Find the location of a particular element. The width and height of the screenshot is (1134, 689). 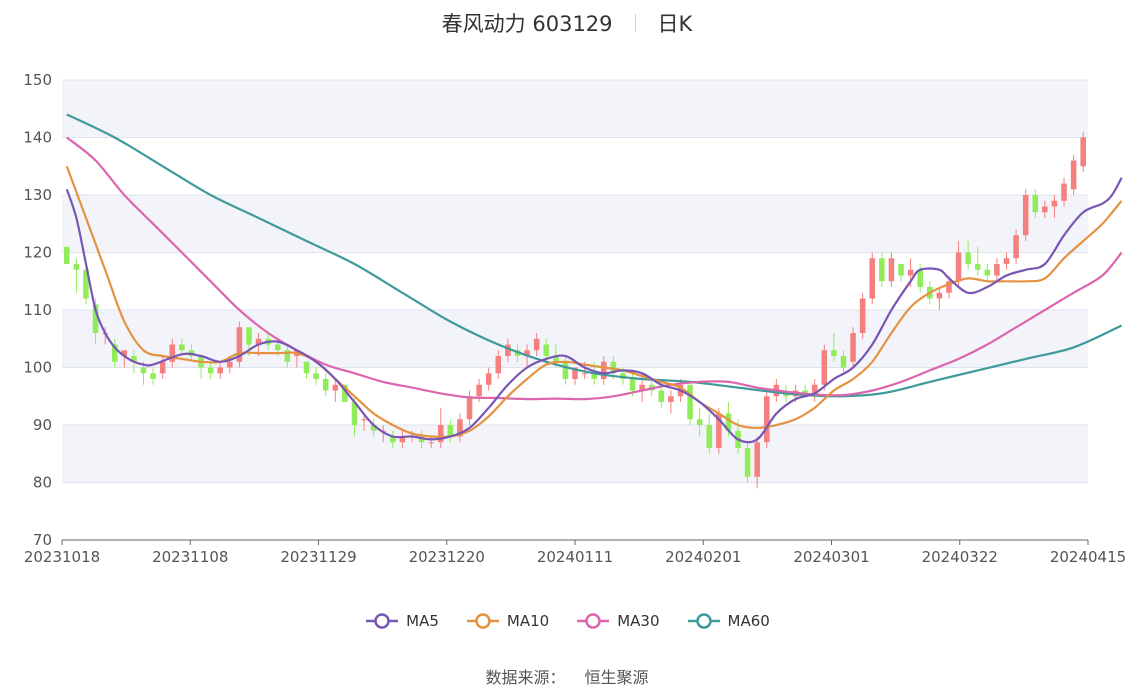

y-tick-label: 70 is located at coordinates (42, 540).